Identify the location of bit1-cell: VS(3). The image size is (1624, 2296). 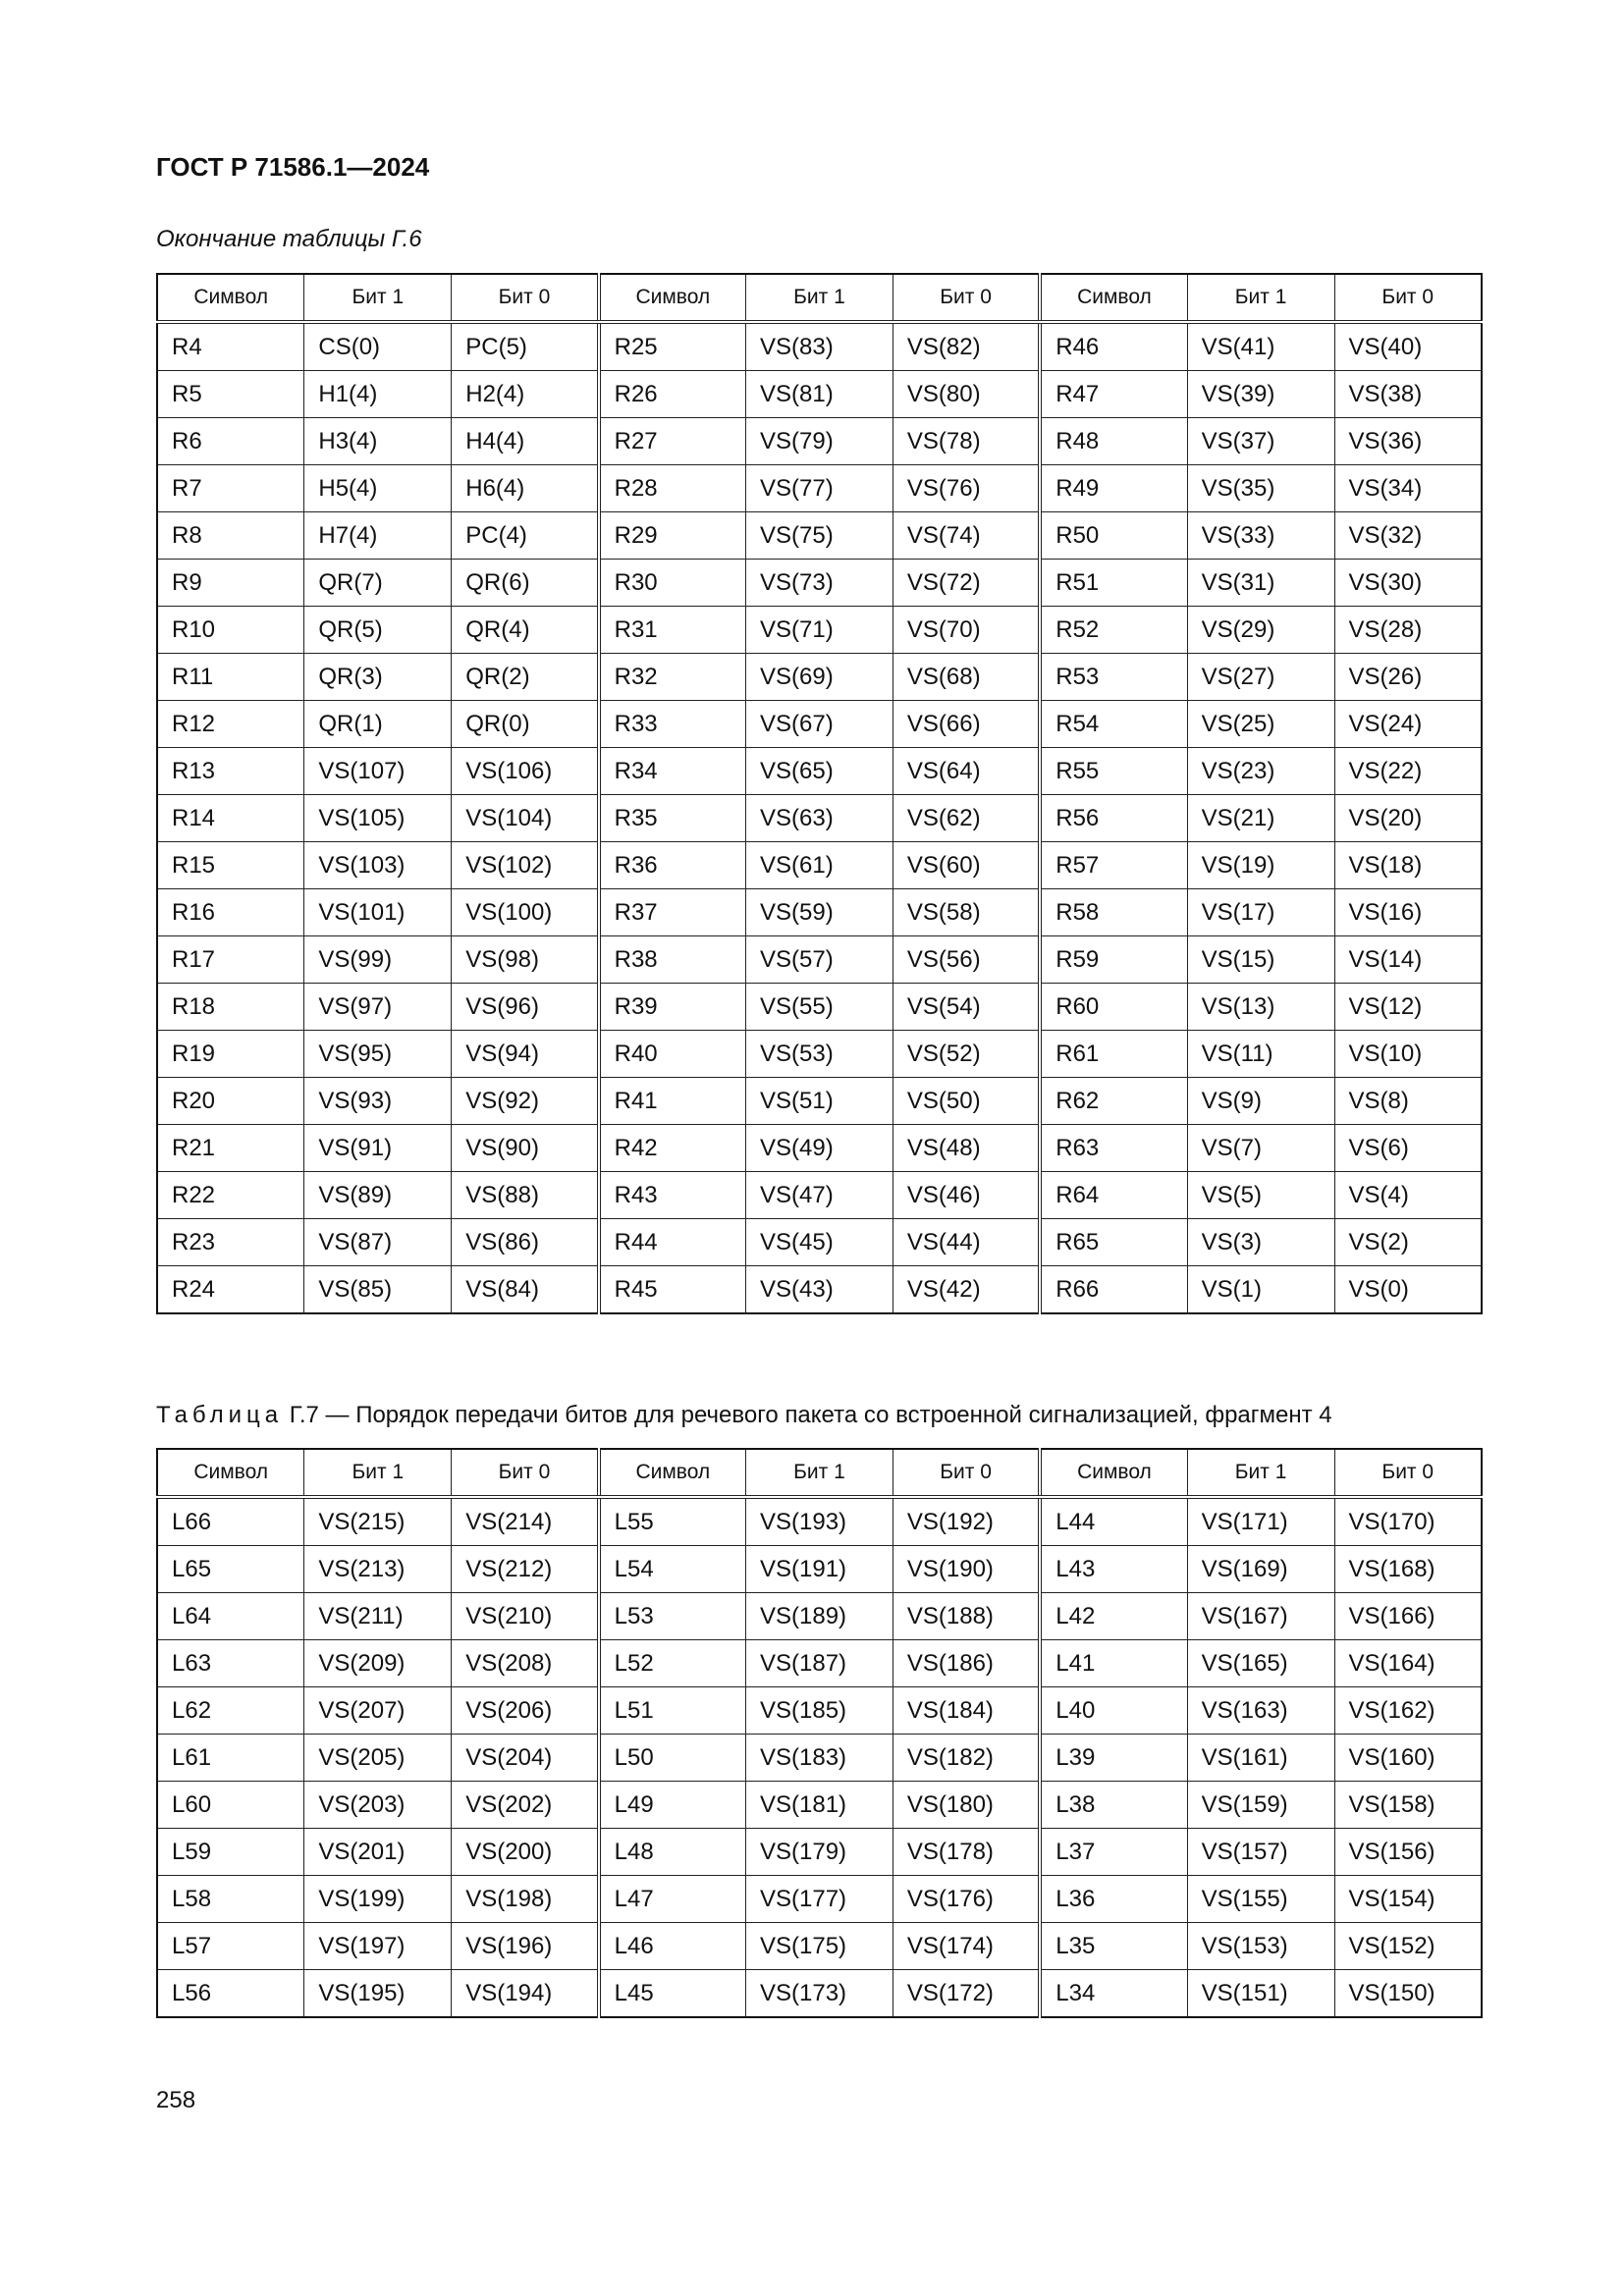
(1260, 1242).